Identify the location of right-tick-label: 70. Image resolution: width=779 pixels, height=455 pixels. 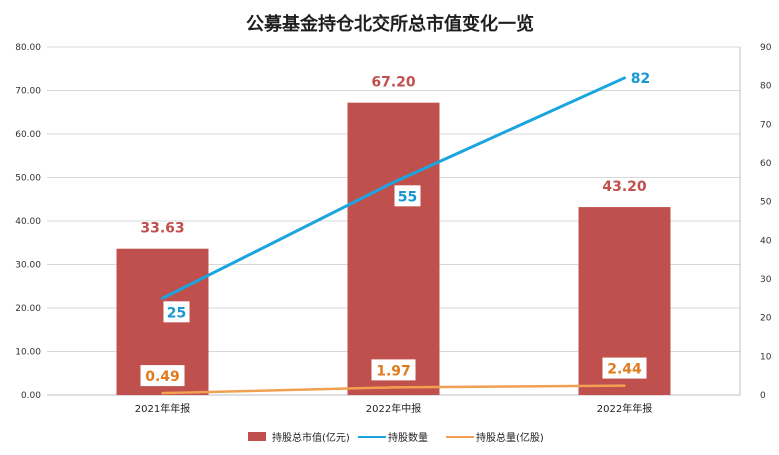
(766, 125).